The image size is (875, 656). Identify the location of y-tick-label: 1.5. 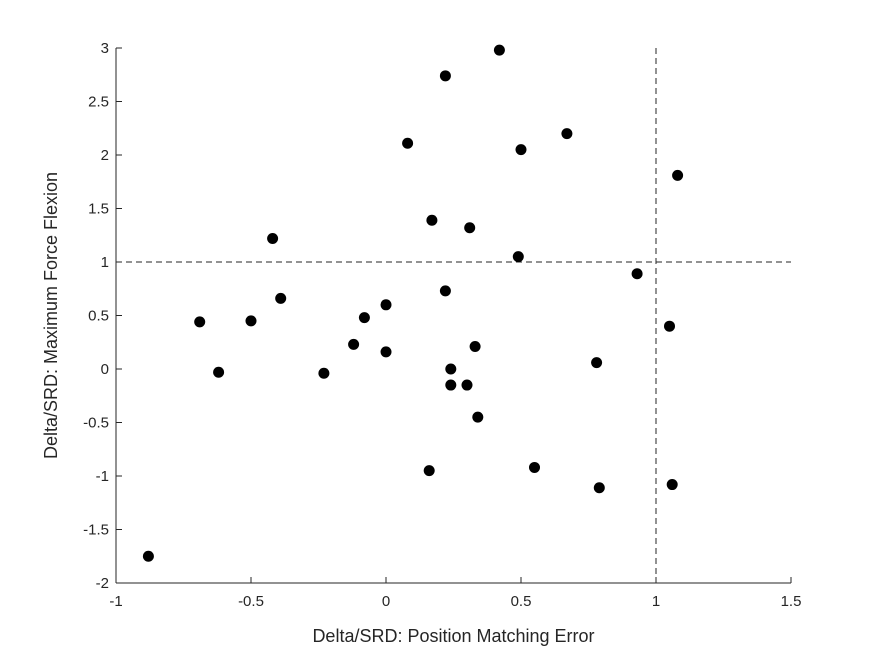
(98, 209).